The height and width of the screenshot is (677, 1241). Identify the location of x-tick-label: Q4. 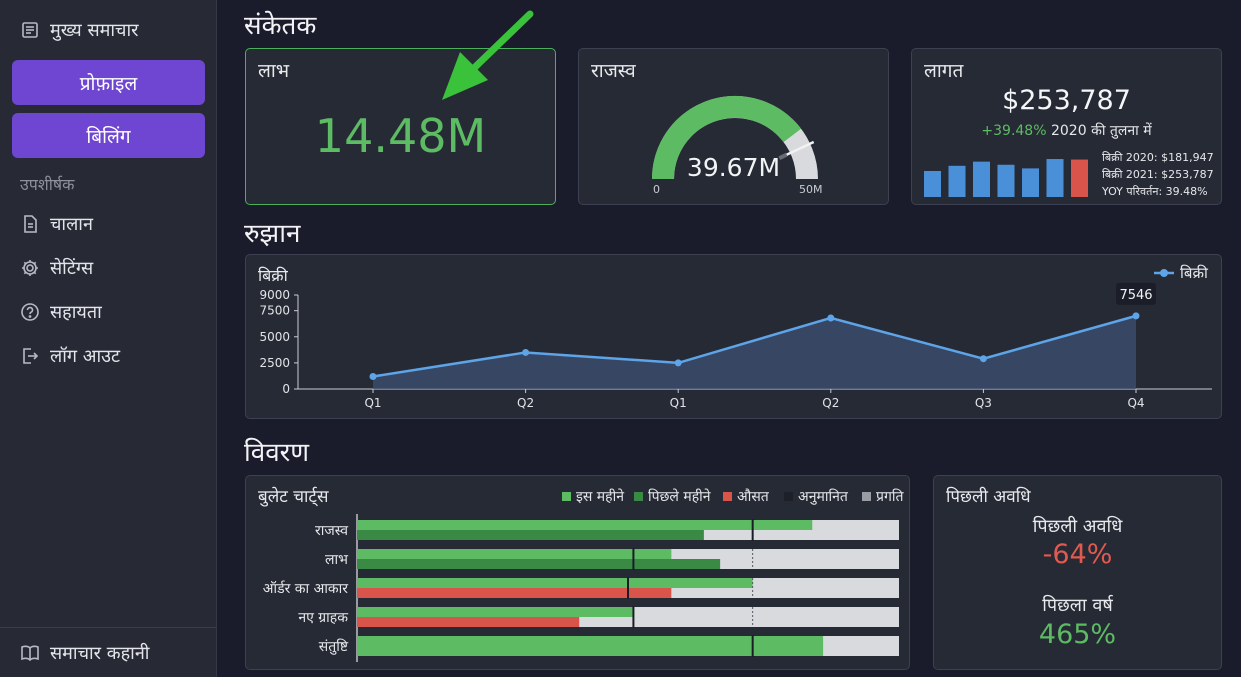
(1135, 403).